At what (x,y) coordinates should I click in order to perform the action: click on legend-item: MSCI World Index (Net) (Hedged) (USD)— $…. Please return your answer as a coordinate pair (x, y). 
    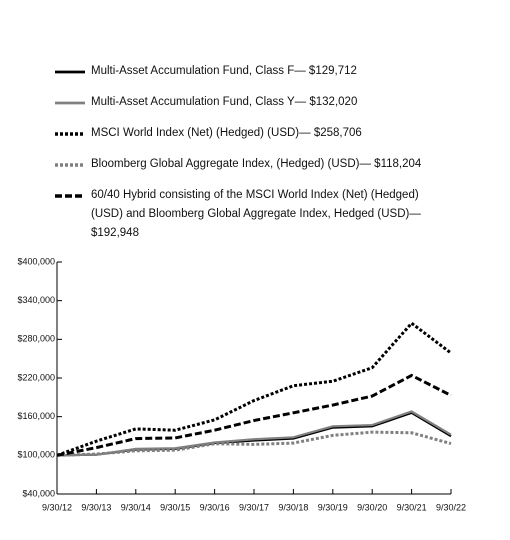
    Looking at the image, I should click on (255, 133).